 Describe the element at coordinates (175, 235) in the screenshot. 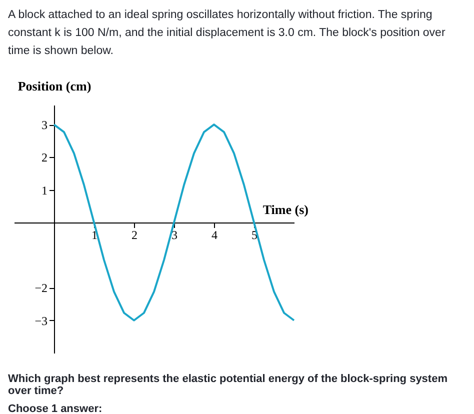

I see `x-tick-label: 3` at that location.